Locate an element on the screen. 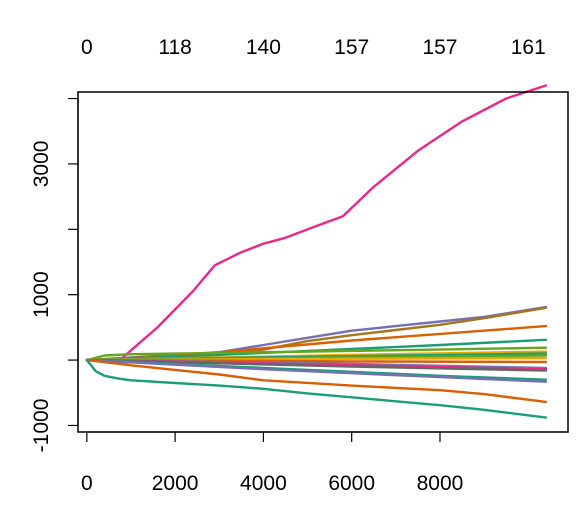 The width and height of the screenshot is (576, 512). x-tick-label: 4000 is located at coordinates (263, 483).